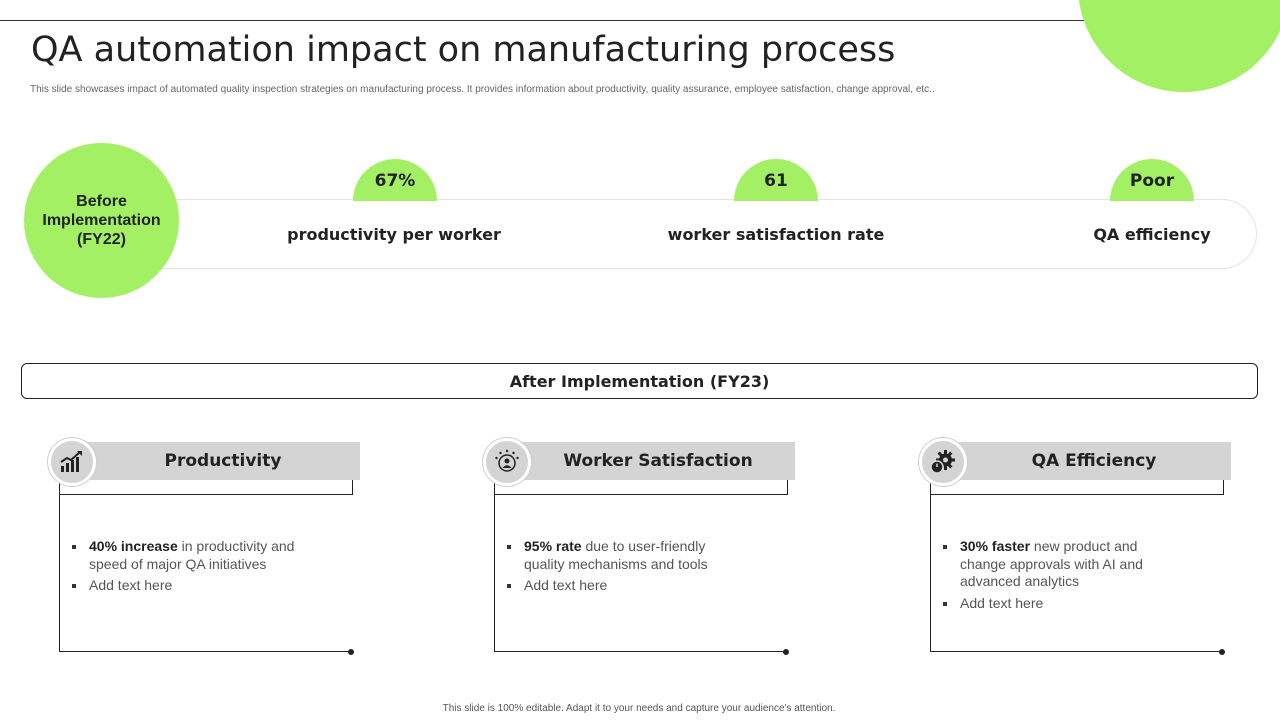 The height and width of the screenshot is (720, 1280). I want to click on metric-value-badge: Poor, so click(1152, 180).